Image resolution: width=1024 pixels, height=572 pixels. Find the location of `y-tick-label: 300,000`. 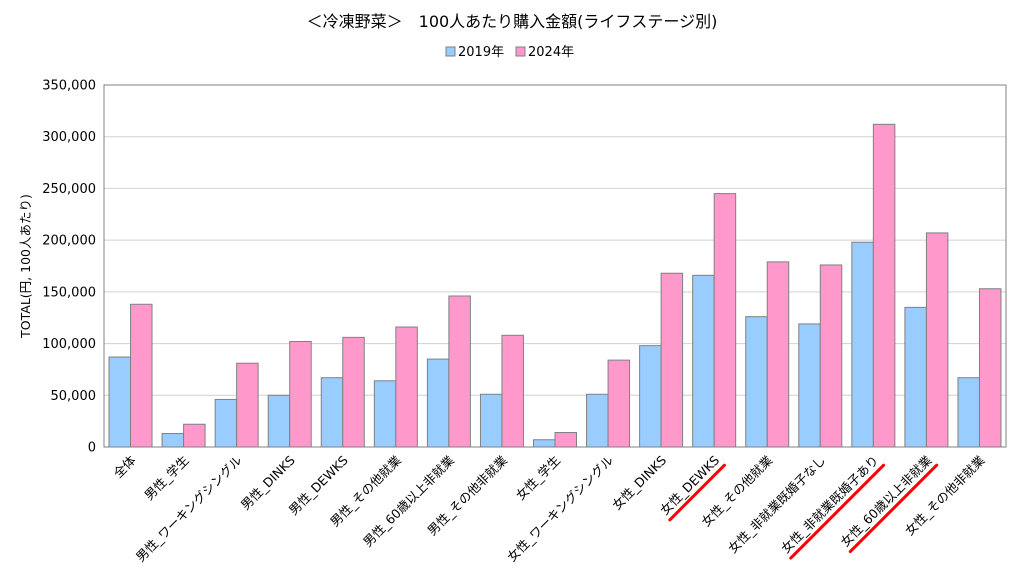

y-tick-label: 300,000 is located at coordinates (69, 137).